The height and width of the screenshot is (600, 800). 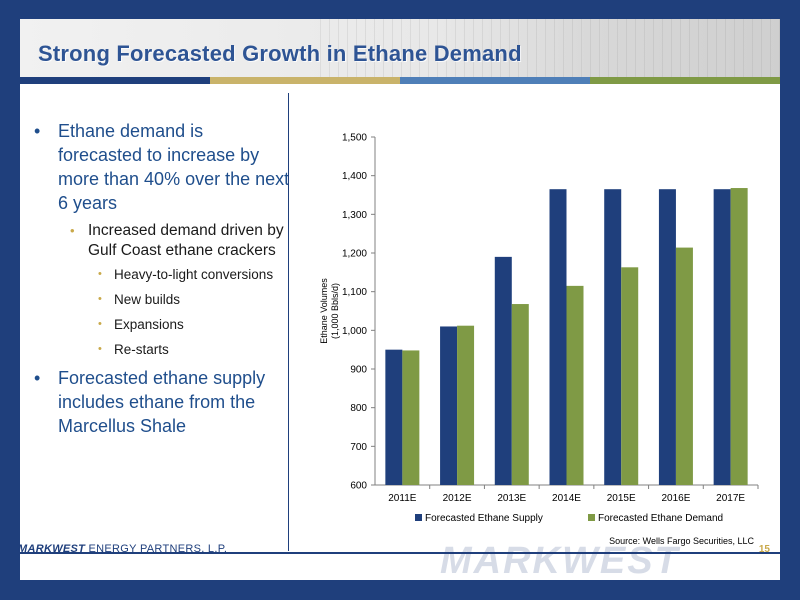 I want to click on y-axis-title-line2: (1,000 Bbls/d), so click(x=335, y=311).